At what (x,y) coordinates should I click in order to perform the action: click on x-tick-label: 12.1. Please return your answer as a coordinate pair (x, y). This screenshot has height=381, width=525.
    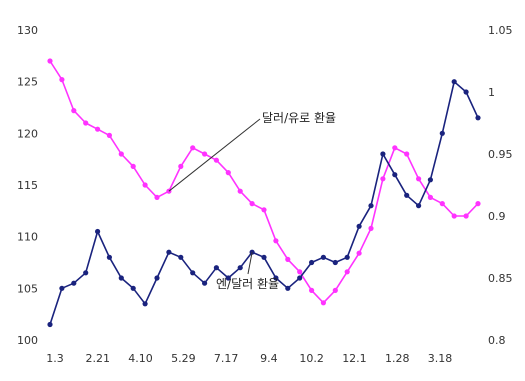
    Looking at the image, I should click on (354, 358).